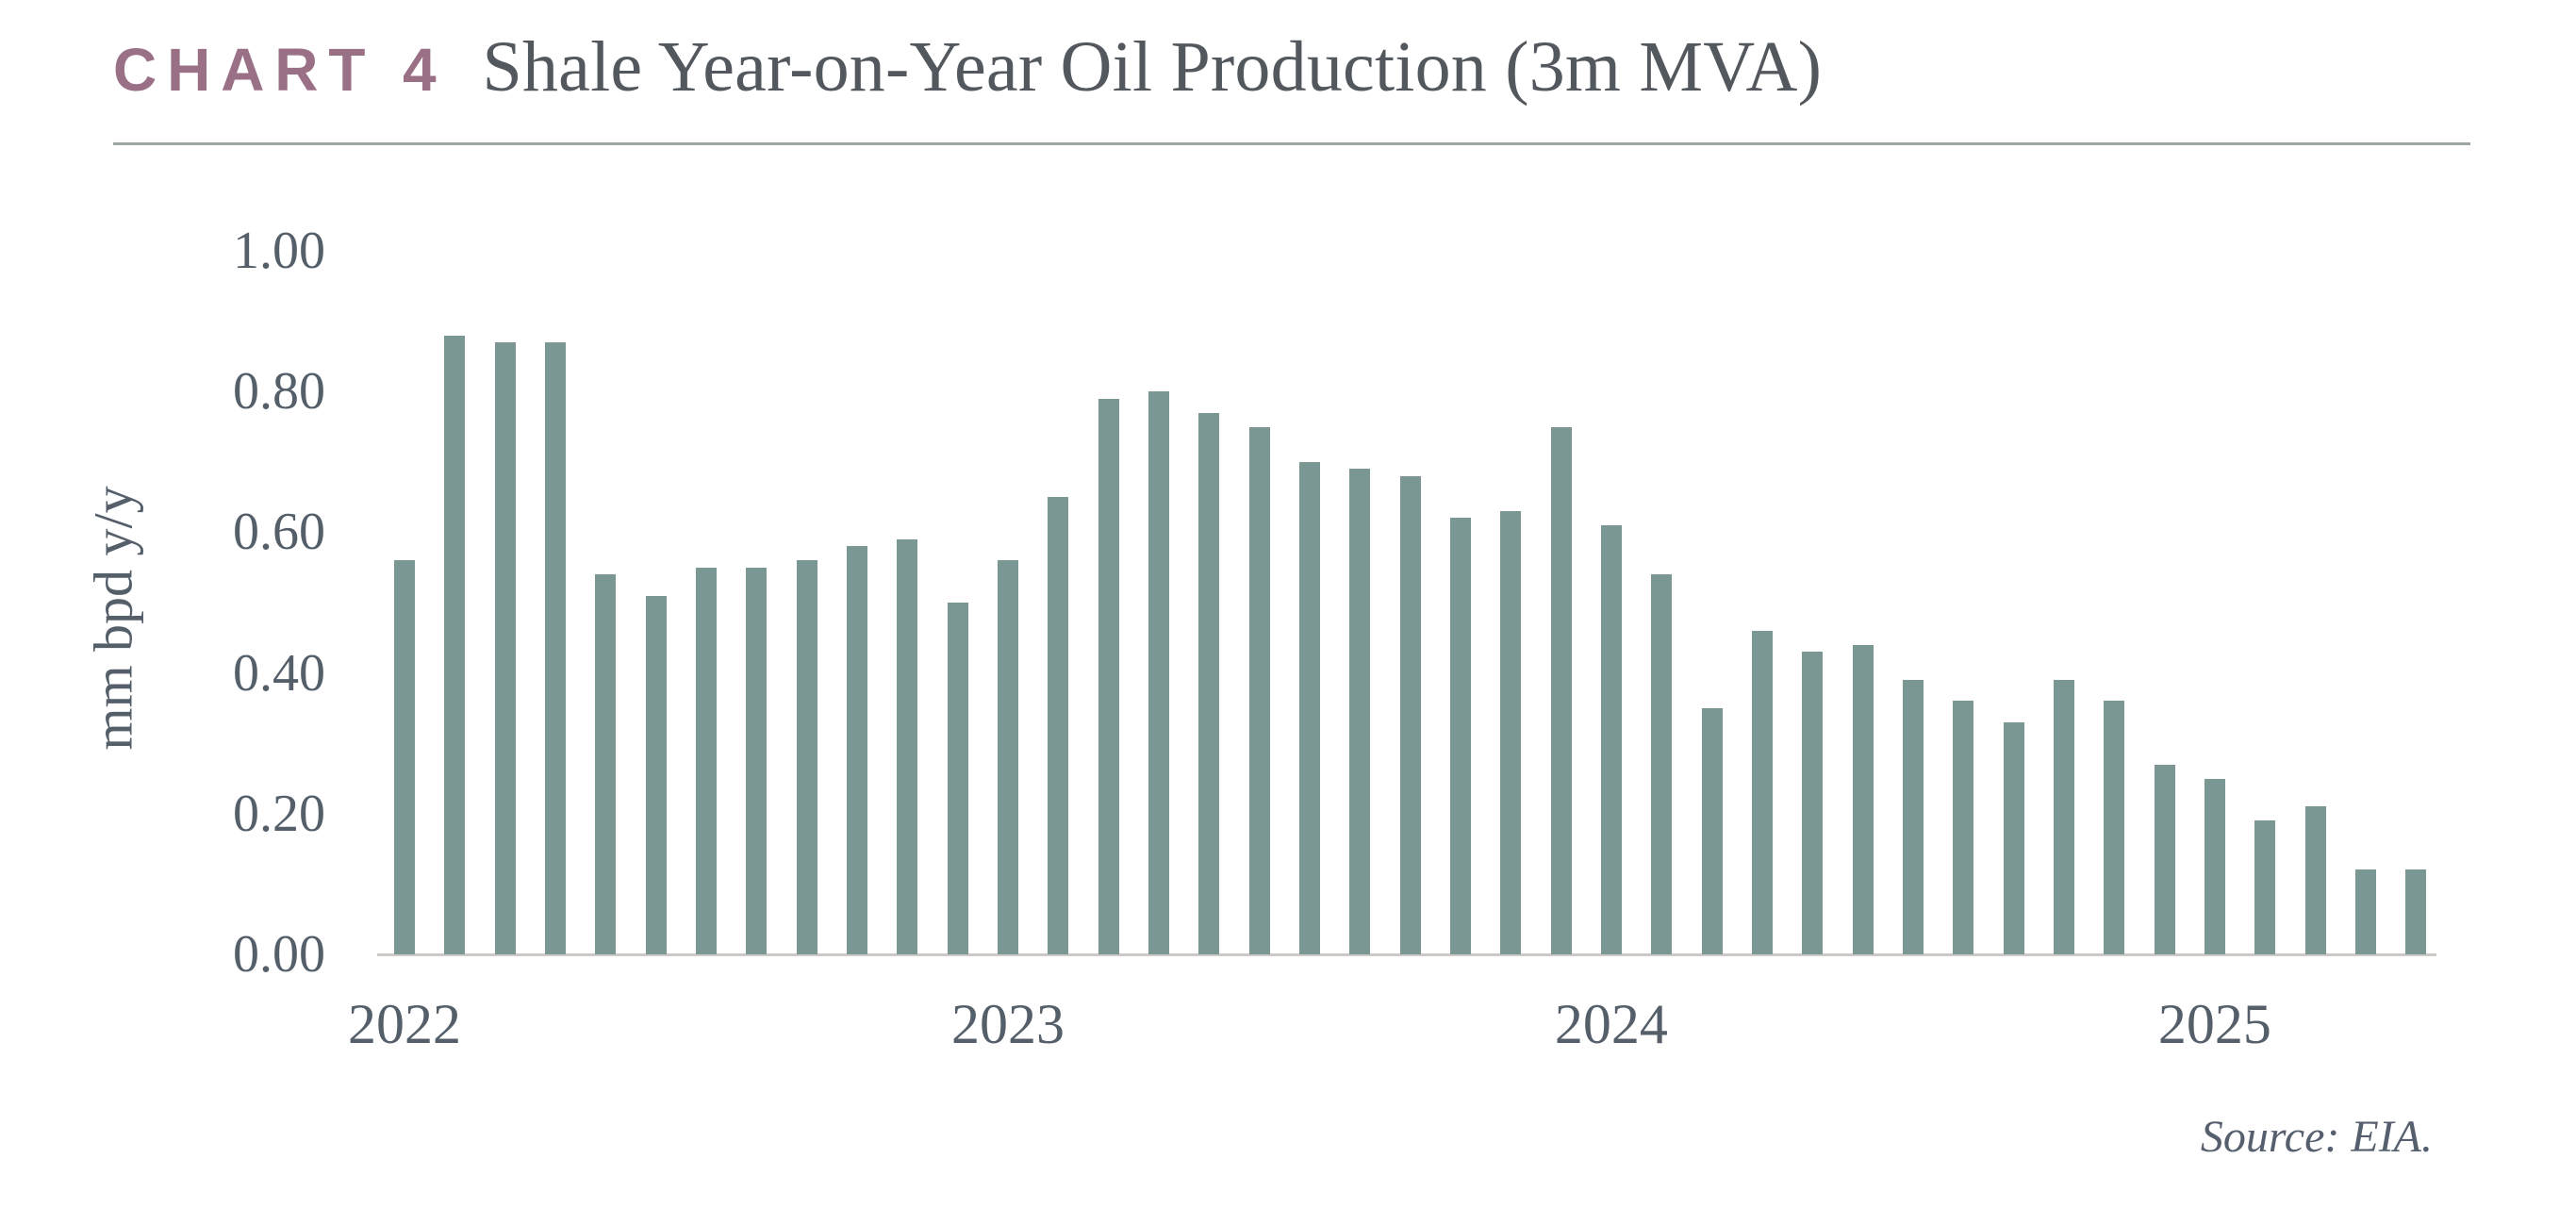  What do you see at coordinates (404, 1024) in the screenshot?
I see `x-tick-label-2022: 2022` at bounding box center [404, 1024].